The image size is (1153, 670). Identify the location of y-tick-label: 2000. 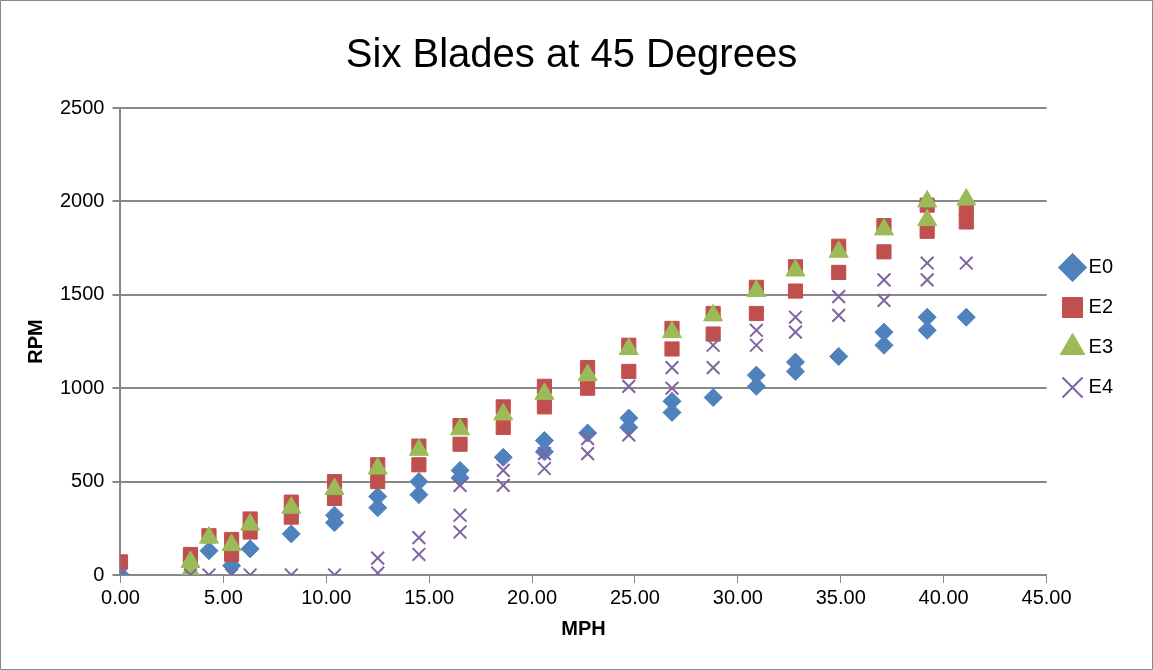
(82, 199).